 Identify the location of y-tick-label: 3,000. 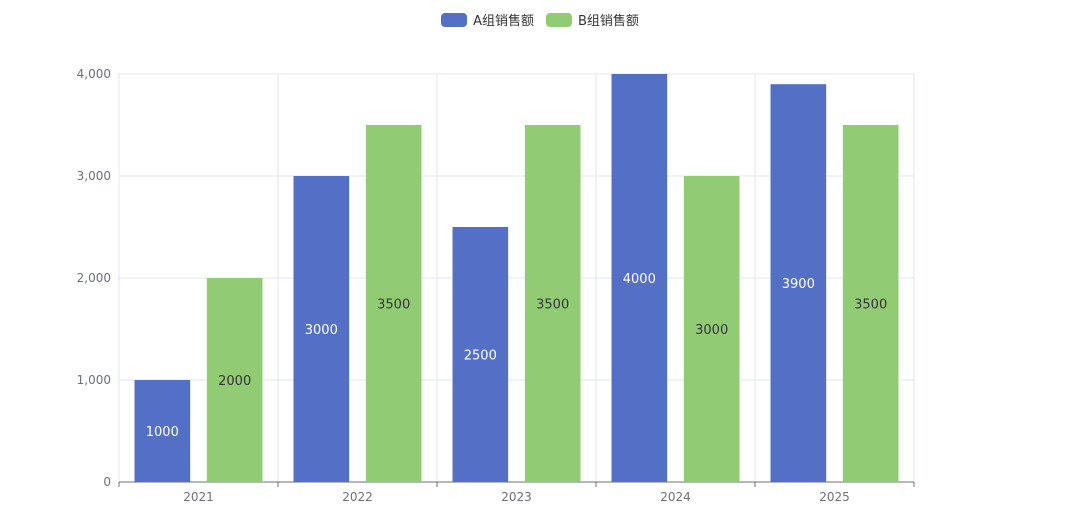
(94, 176).